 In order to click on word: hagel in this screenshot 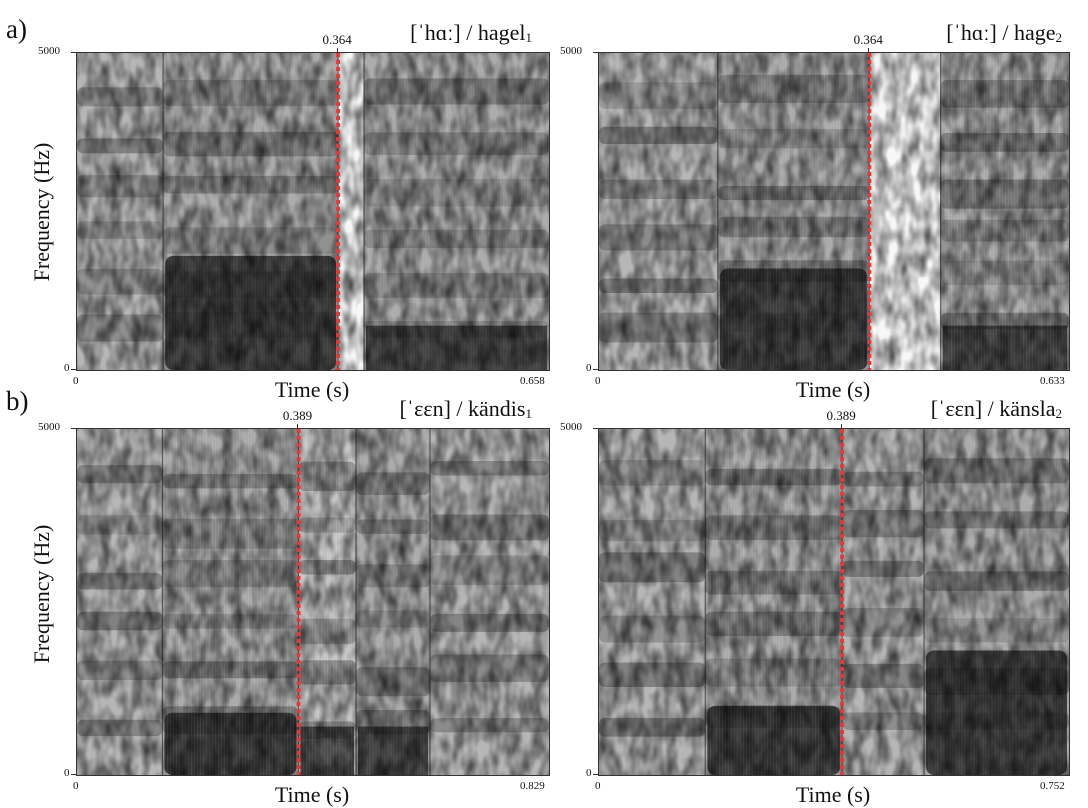, I will do `click(501, 32)`.